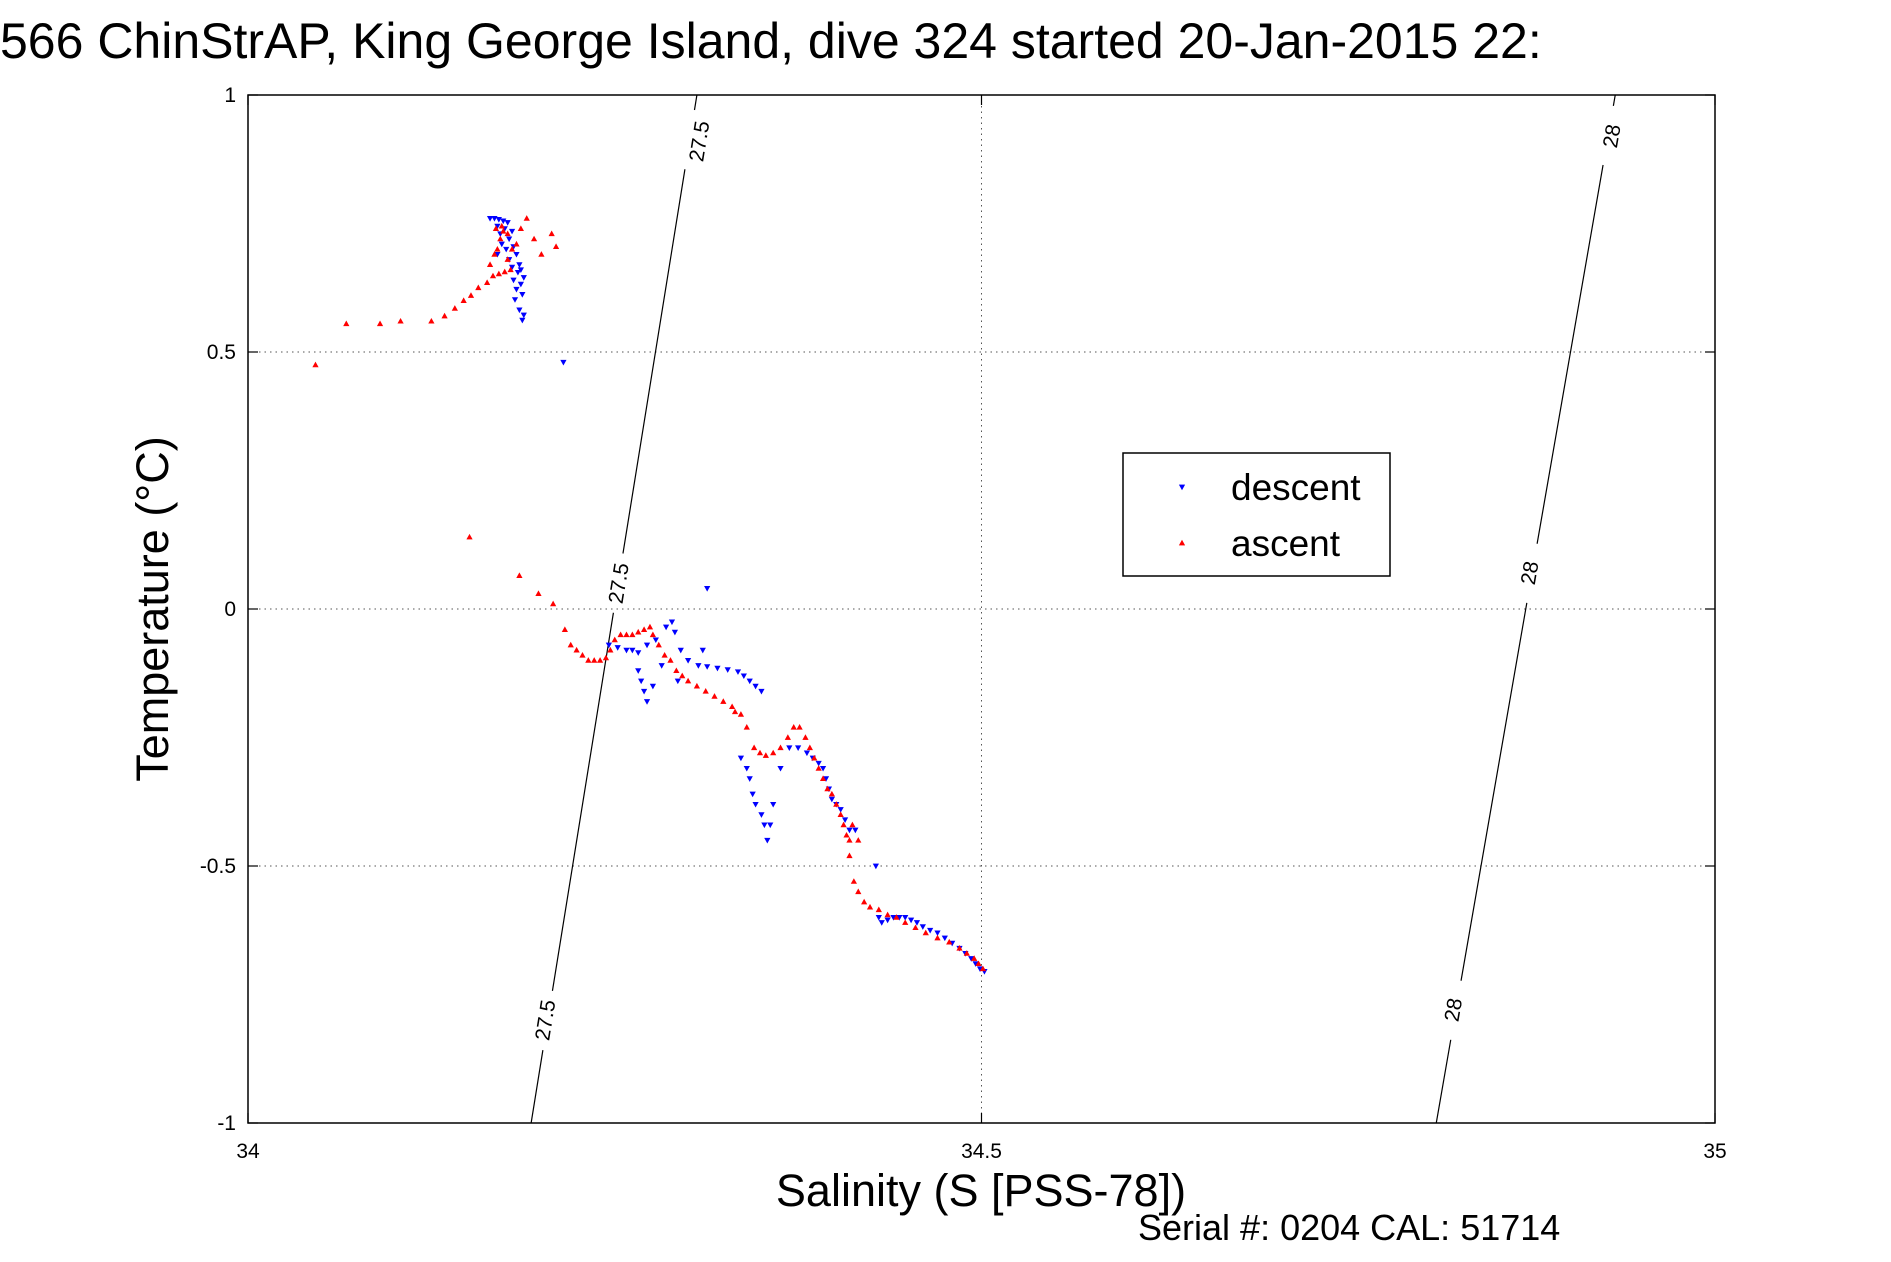 This screenshot has height=1262, width=1891. Describe the element at coordinates (1714, 1151) in the screenshot. I see `x-tick-label: 35` at that location.